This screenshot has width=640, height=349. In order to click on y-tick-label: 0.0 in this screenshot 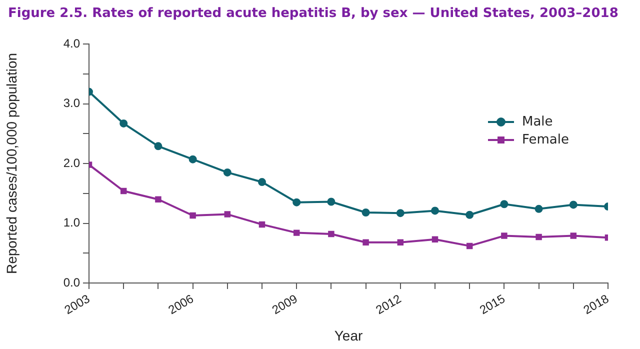, I will do `click(71, 282)`.